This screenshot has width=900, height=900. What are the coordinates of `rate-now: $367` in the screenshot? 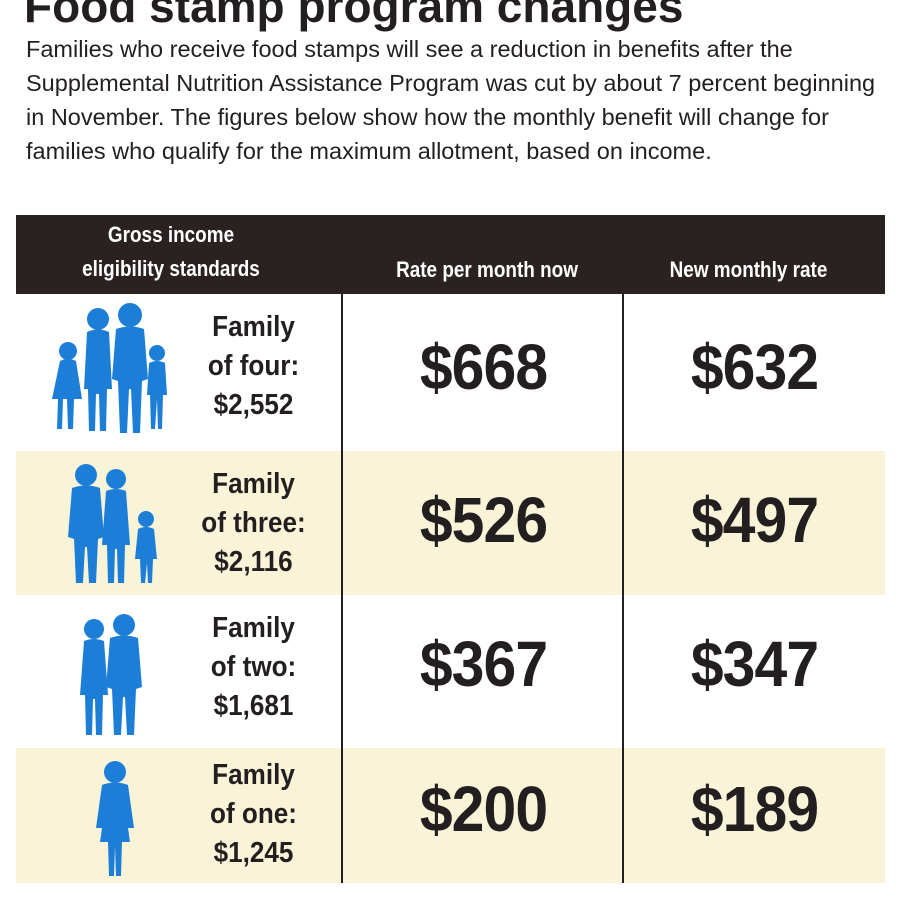 It's located at (483, 664).